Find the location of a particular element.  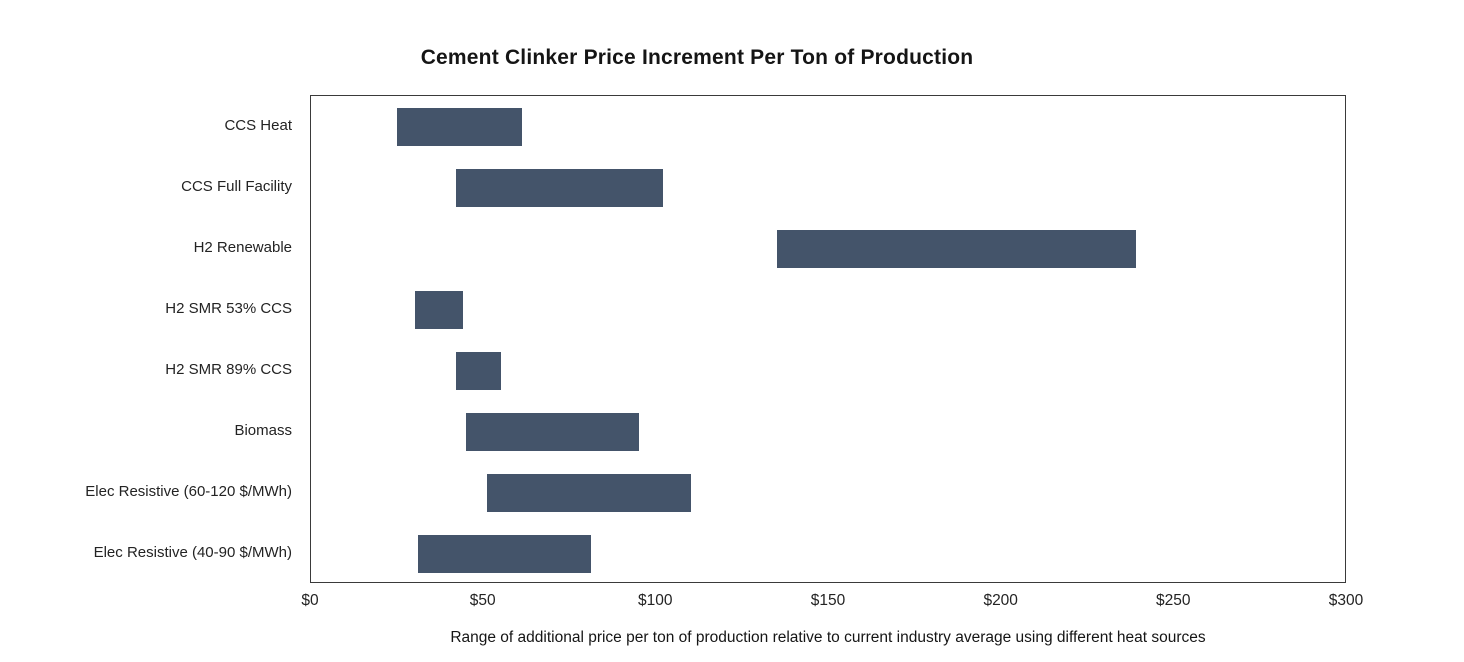

x-axis-tick-label: $100 is located at coordinates (655, 600).